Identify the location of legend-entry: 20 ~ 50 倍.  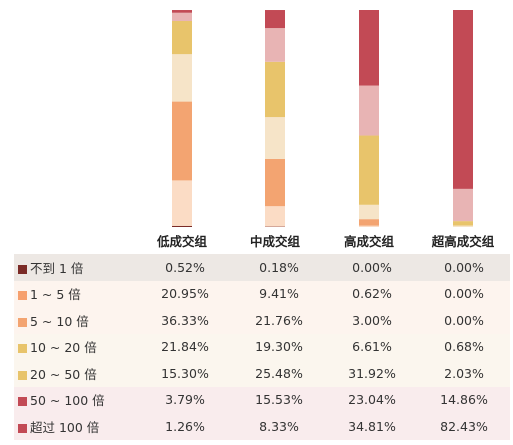
(76, 373).